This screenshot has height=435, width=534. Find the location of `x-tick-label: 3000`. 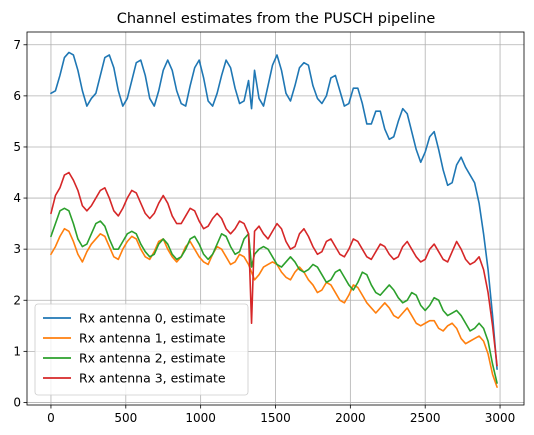

x-tick-label: 3000 is located at coordinates (500, 418).